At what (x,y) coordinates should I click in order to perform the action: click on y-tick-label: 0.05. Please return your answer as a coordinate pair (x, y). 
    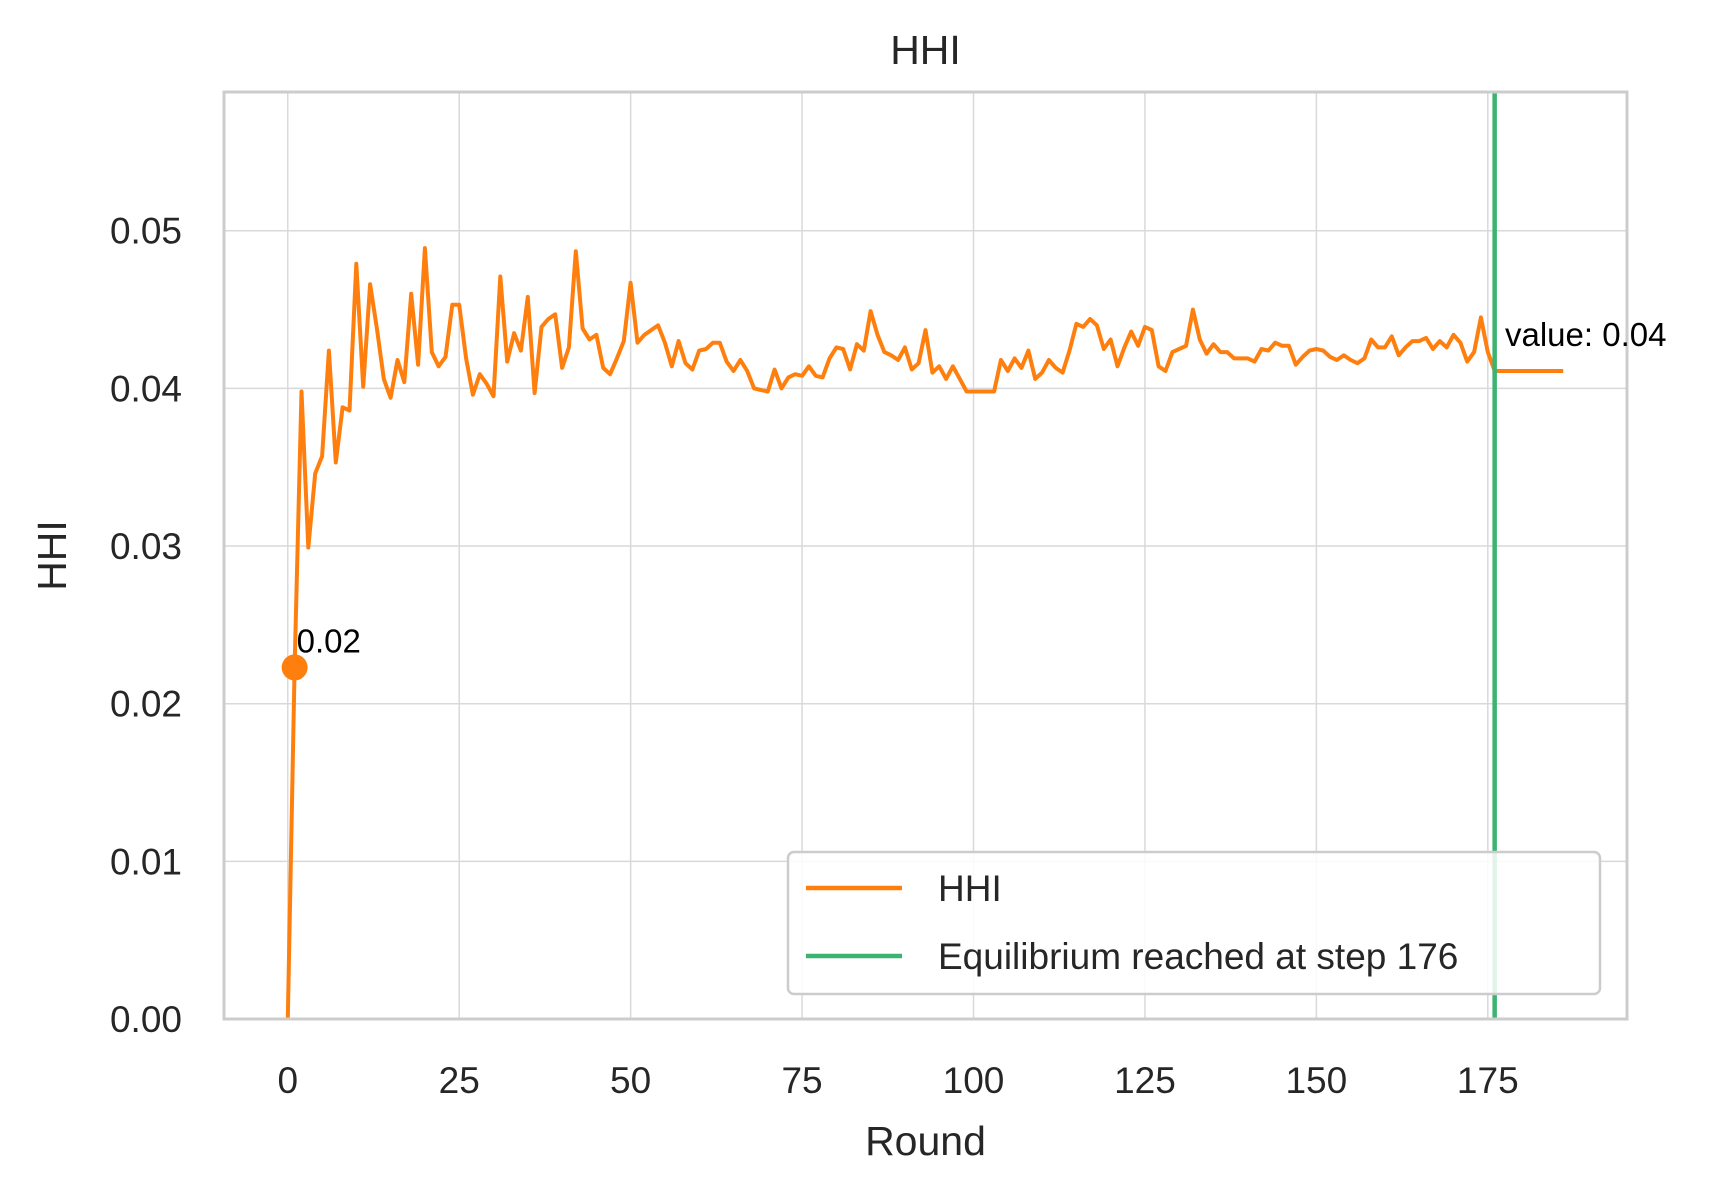
    Looking at the image, I should click on (146, 231).